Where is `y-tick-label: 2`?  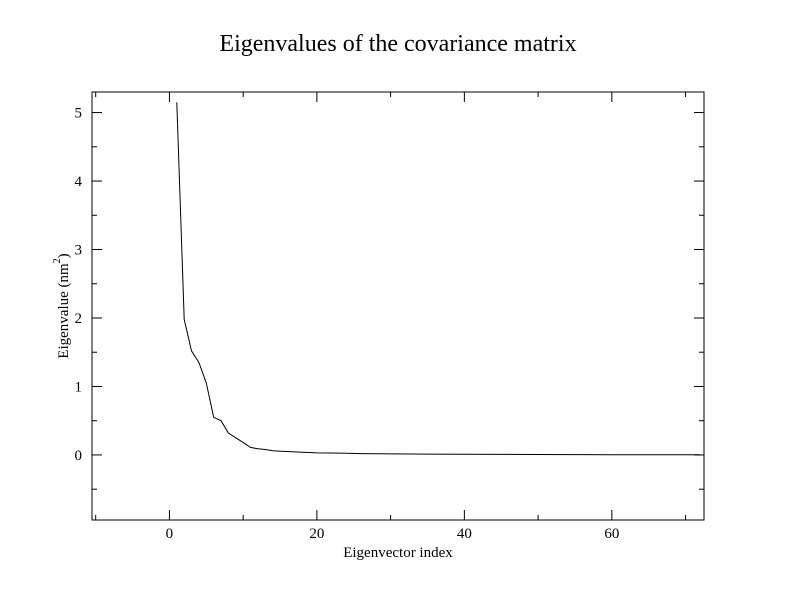
y-tick-label: 2 is located at coordinates (79, 319).